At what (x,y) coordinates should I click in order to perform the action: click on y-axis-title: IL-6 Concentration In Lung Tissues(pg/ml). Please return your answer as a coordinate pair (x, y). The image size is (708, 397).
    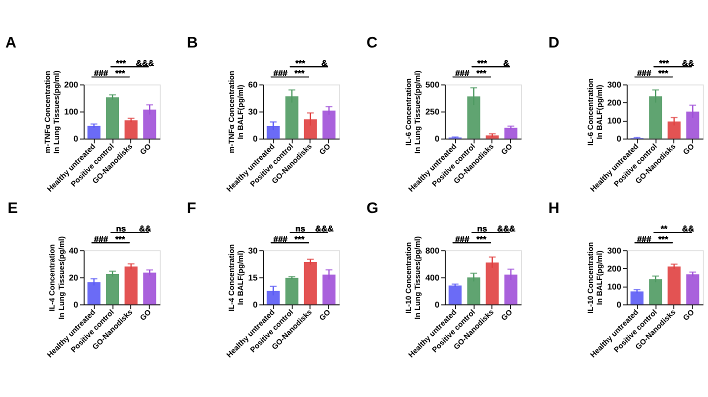
    Looking at the image, I should click on (413, 112).